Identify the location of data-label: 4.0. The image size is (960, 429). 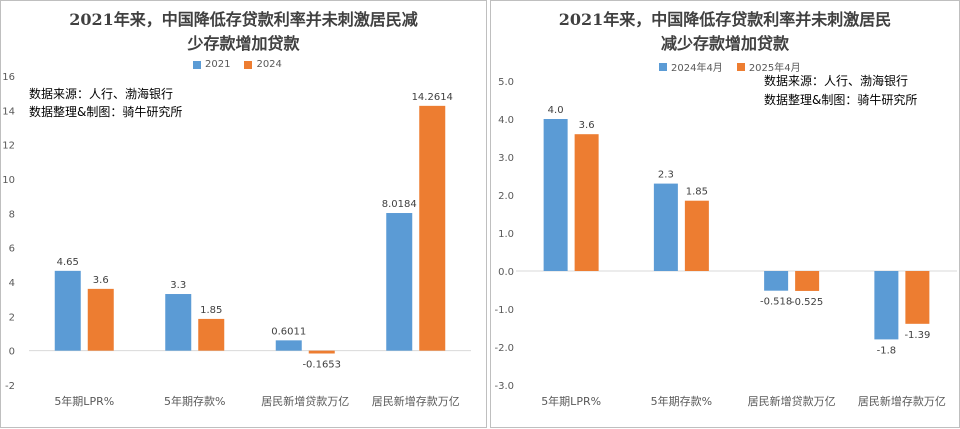
(556, 110).